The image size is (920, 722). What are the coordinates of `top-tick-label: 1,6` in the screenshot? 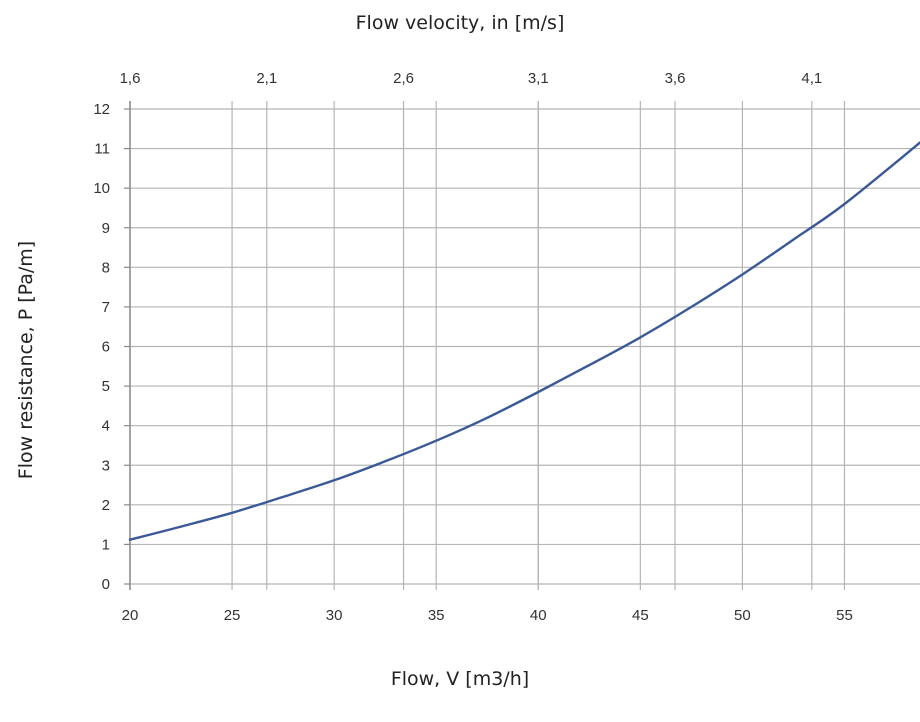 It's located at (130, 78).